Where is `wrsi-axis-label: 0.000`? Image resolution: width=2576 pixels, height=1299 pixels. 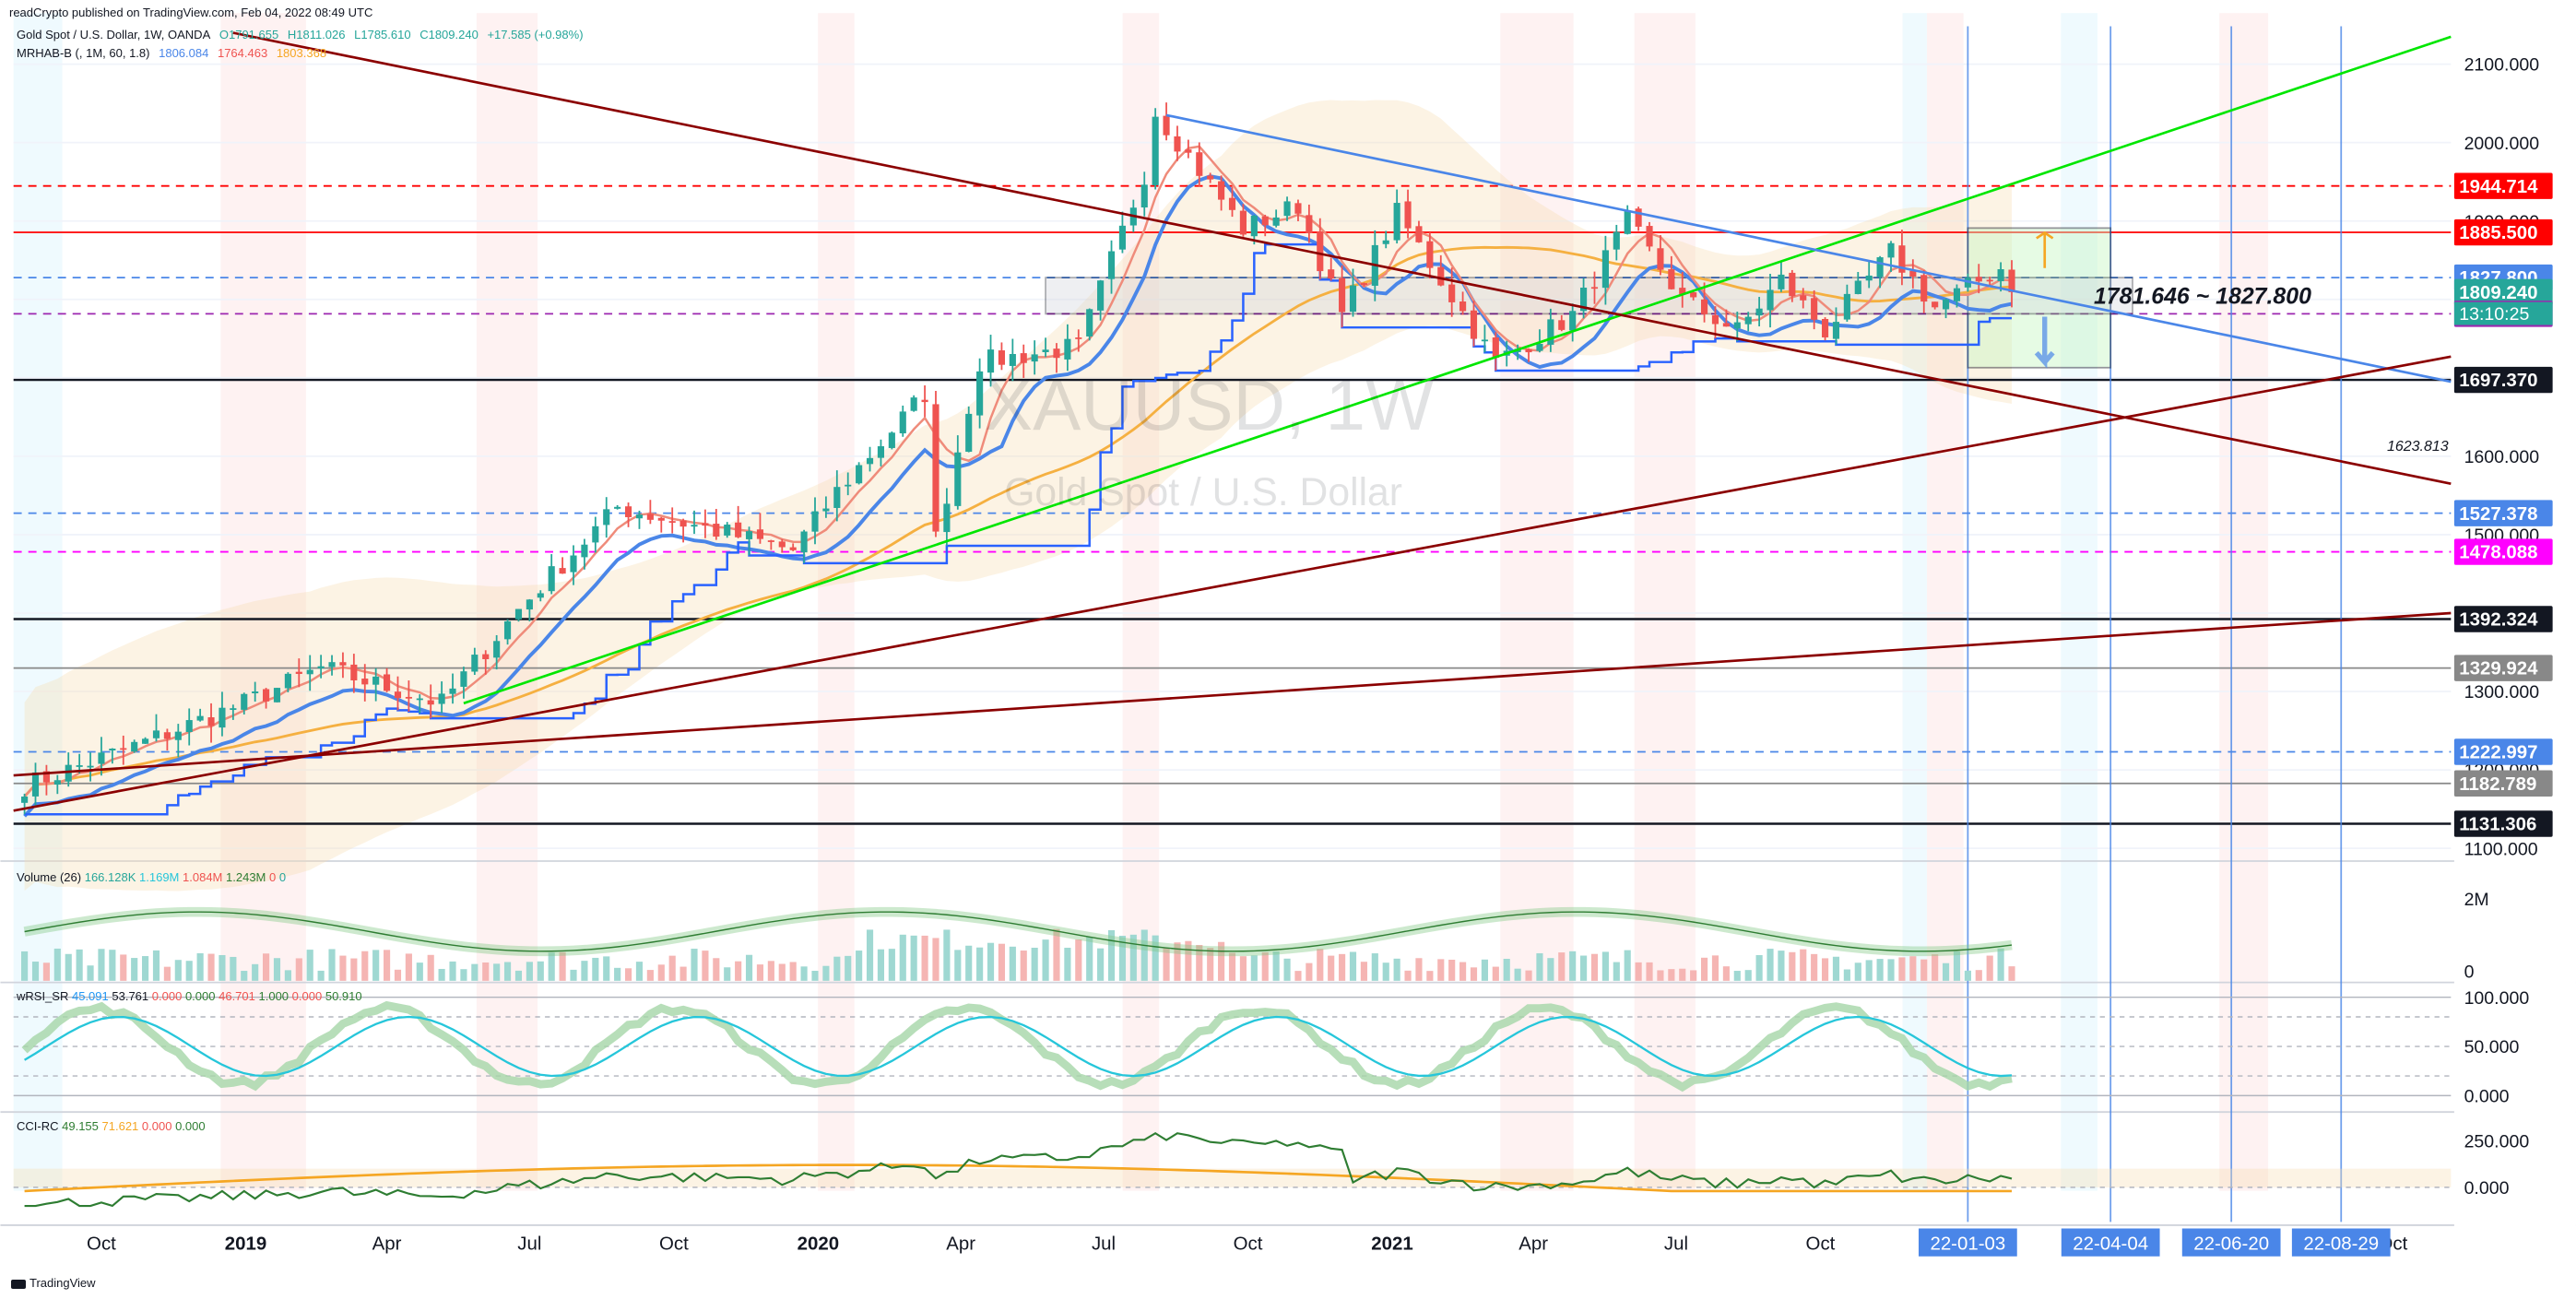 wrsi-axis-label: 0.000 is located at coordinates (2487, 1097).